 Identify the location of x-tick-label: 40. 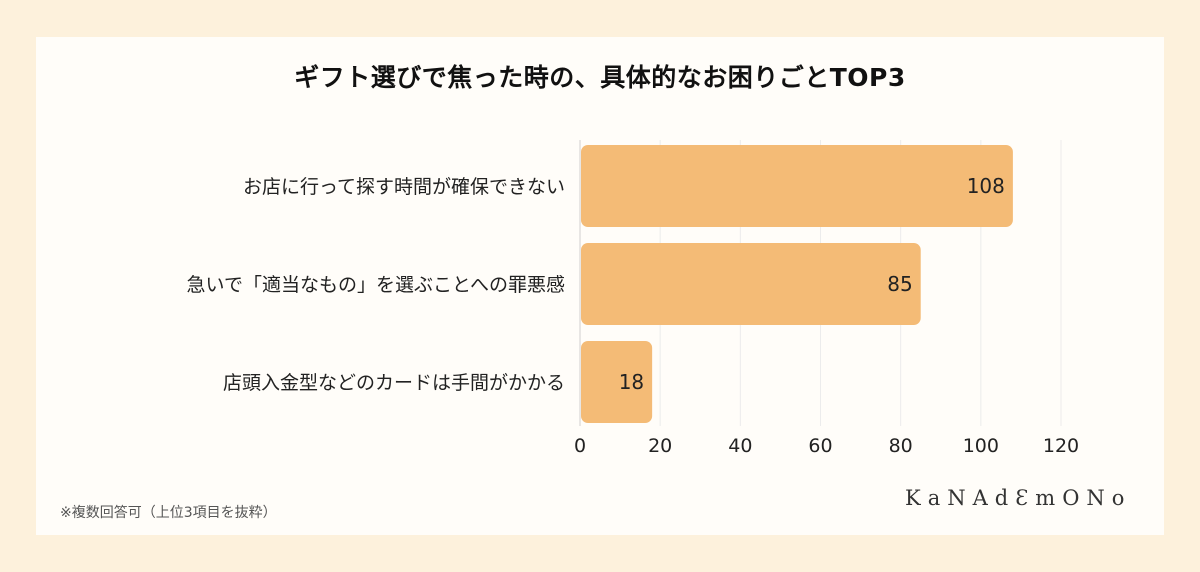
(740, 446).